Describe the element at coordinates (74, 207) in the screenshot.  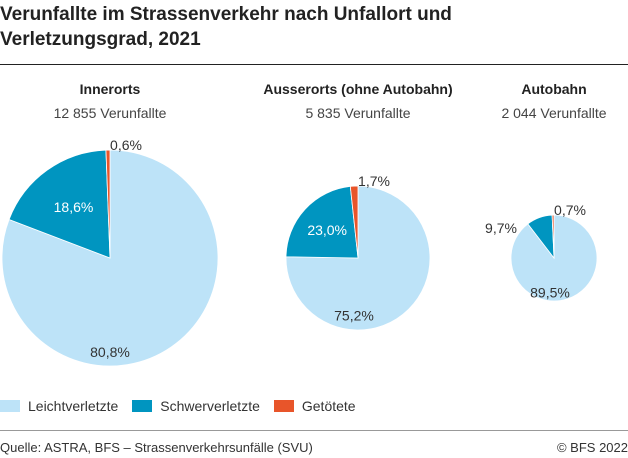
I see `data-label: 18,6%` at that location.